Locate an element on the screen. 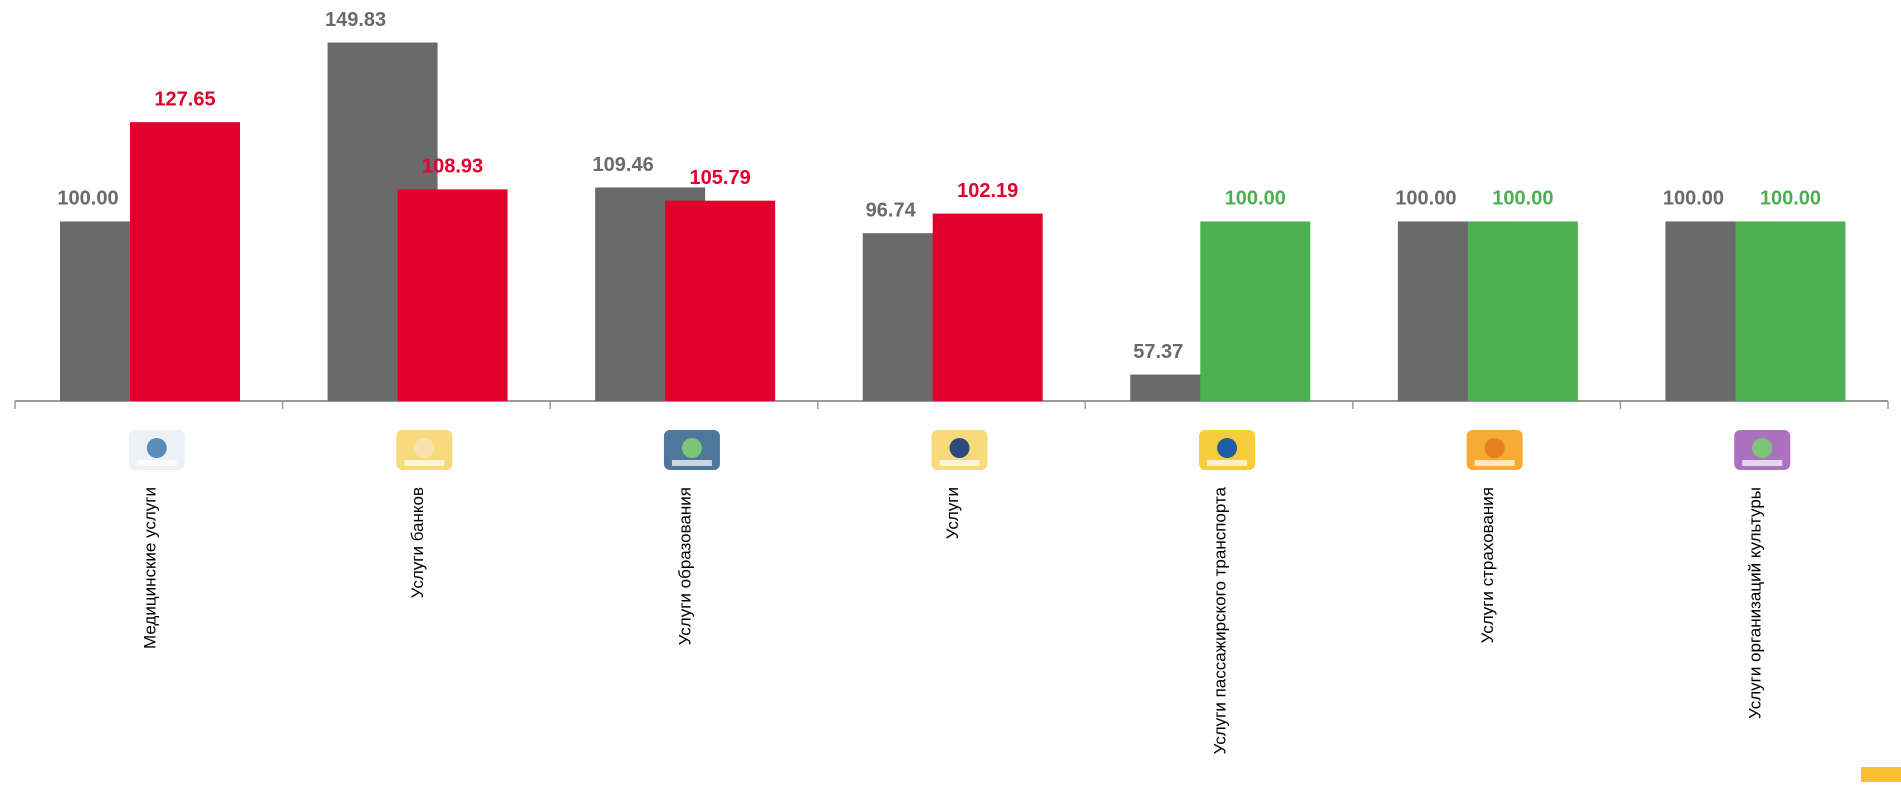 The height and width of the screenshot is (785, 1901). value-label: 109.46 is located at coordinates (623, 165).